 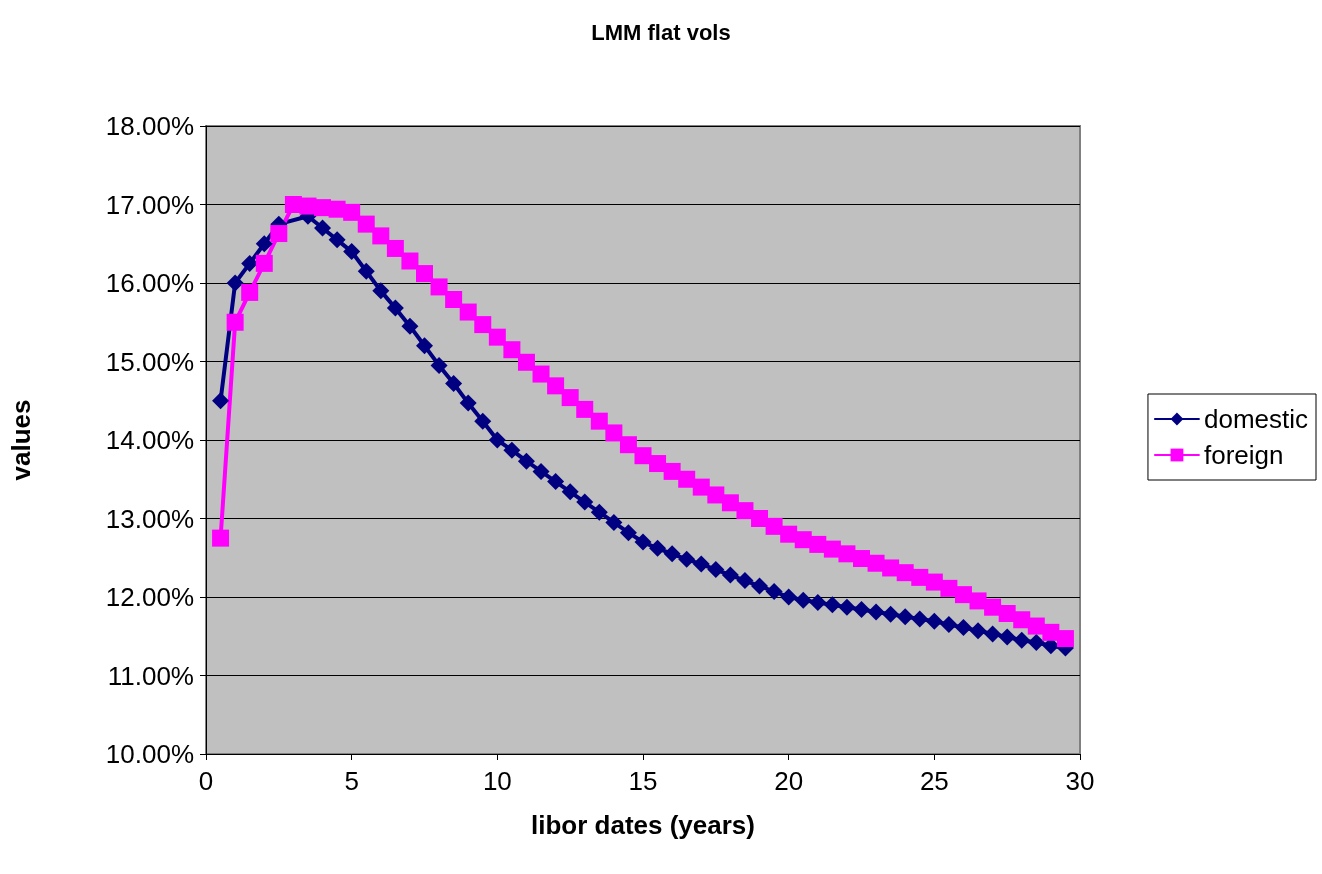 I want to click on x-tick-label: 15, so click(x=643, y=781).